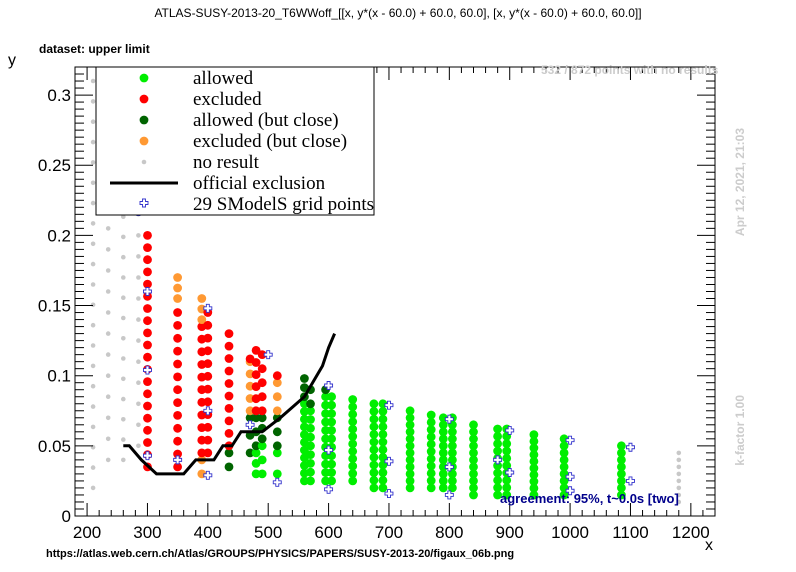 The width and height of the screenshot is (796, 572). What do you see at coordinates (196, 78) in the screenshot?
I see `legend-entry-allowed: allowed` at bounding box center [196, 78].